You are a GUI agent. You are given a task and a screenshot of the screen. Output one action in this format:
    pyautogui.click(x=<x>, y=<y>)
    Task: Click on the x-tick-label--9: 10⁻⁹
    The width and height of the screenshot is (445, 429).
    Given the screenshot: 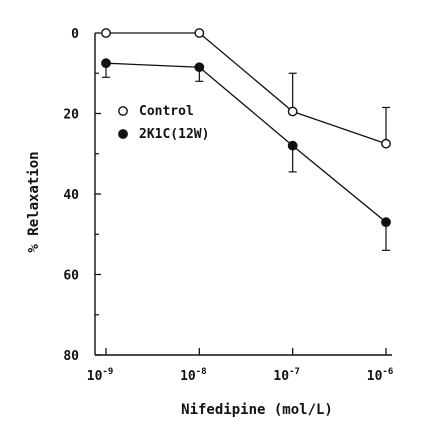 What is the action you would take?
    pyautogui.click(x=100, y=375)
    